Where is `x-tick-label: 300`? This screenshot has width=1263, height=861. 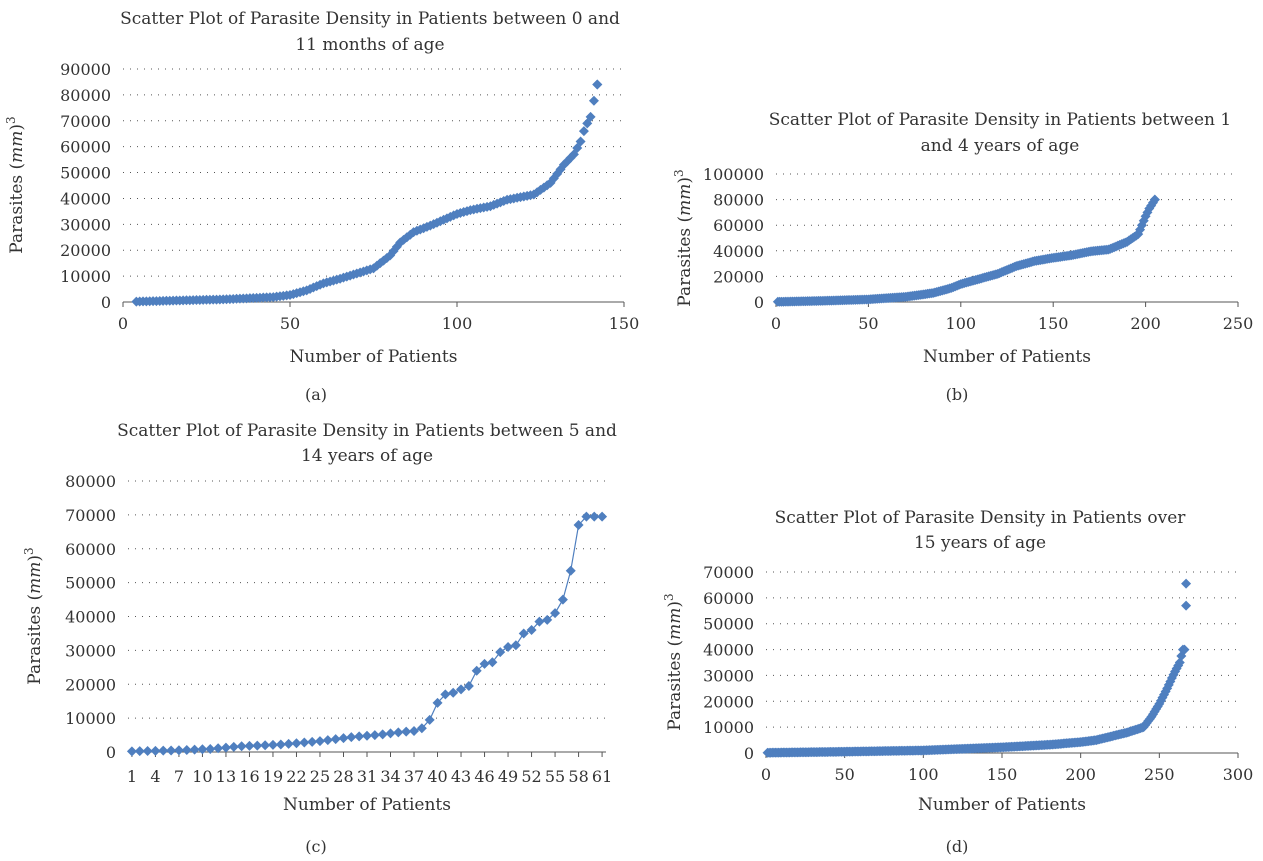
x-tick-label: 300 is located at coordinates (1238, 774).